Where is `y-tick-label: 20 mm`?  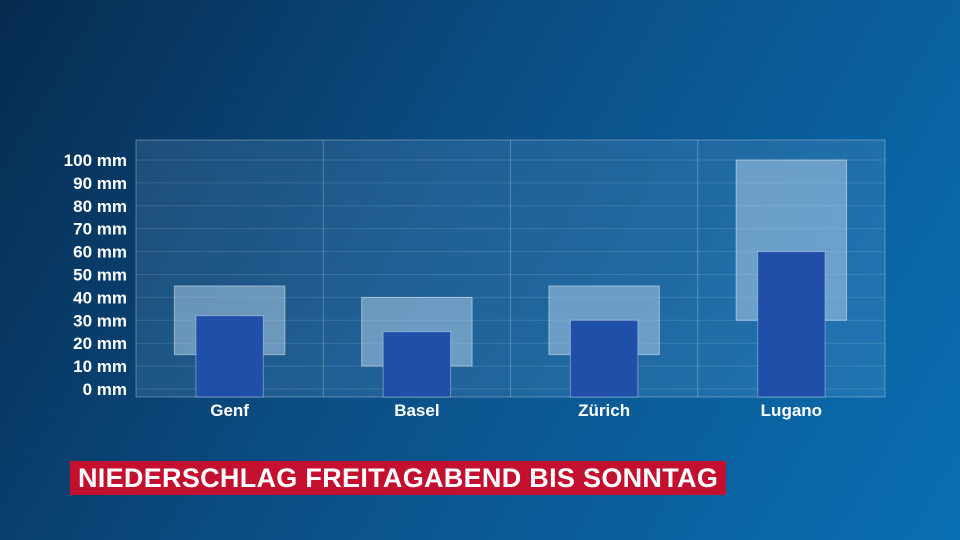
y-tick-label: 20 mm is located at coordinates (100, 343).